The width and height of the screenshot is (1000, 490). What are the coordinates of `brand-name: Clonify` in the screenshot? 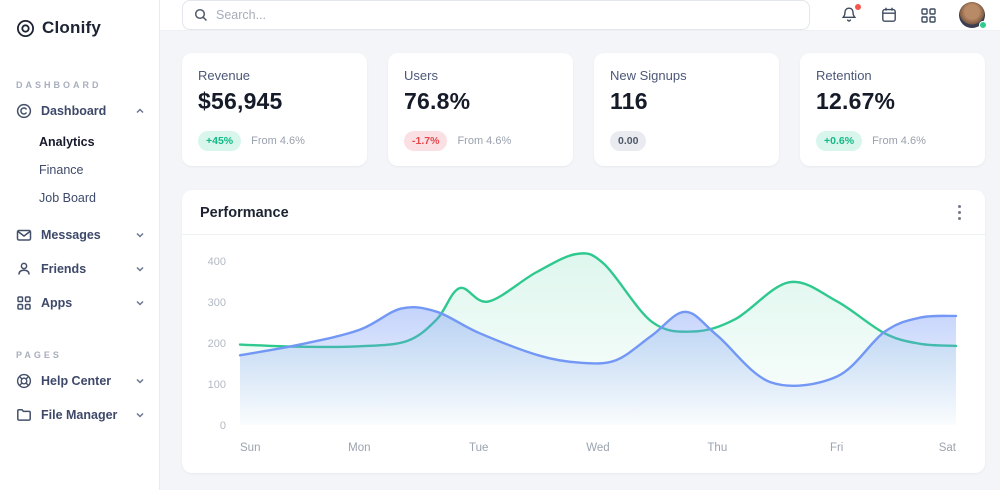 It's located at (72, 27).